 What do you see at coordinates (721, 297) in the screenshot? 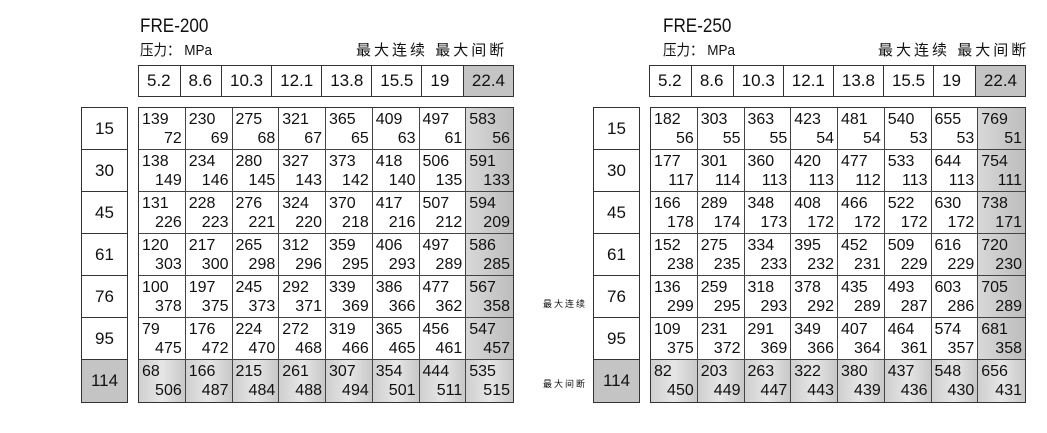
I see `table-cell: 259 295` at bounding box center [721, 297].